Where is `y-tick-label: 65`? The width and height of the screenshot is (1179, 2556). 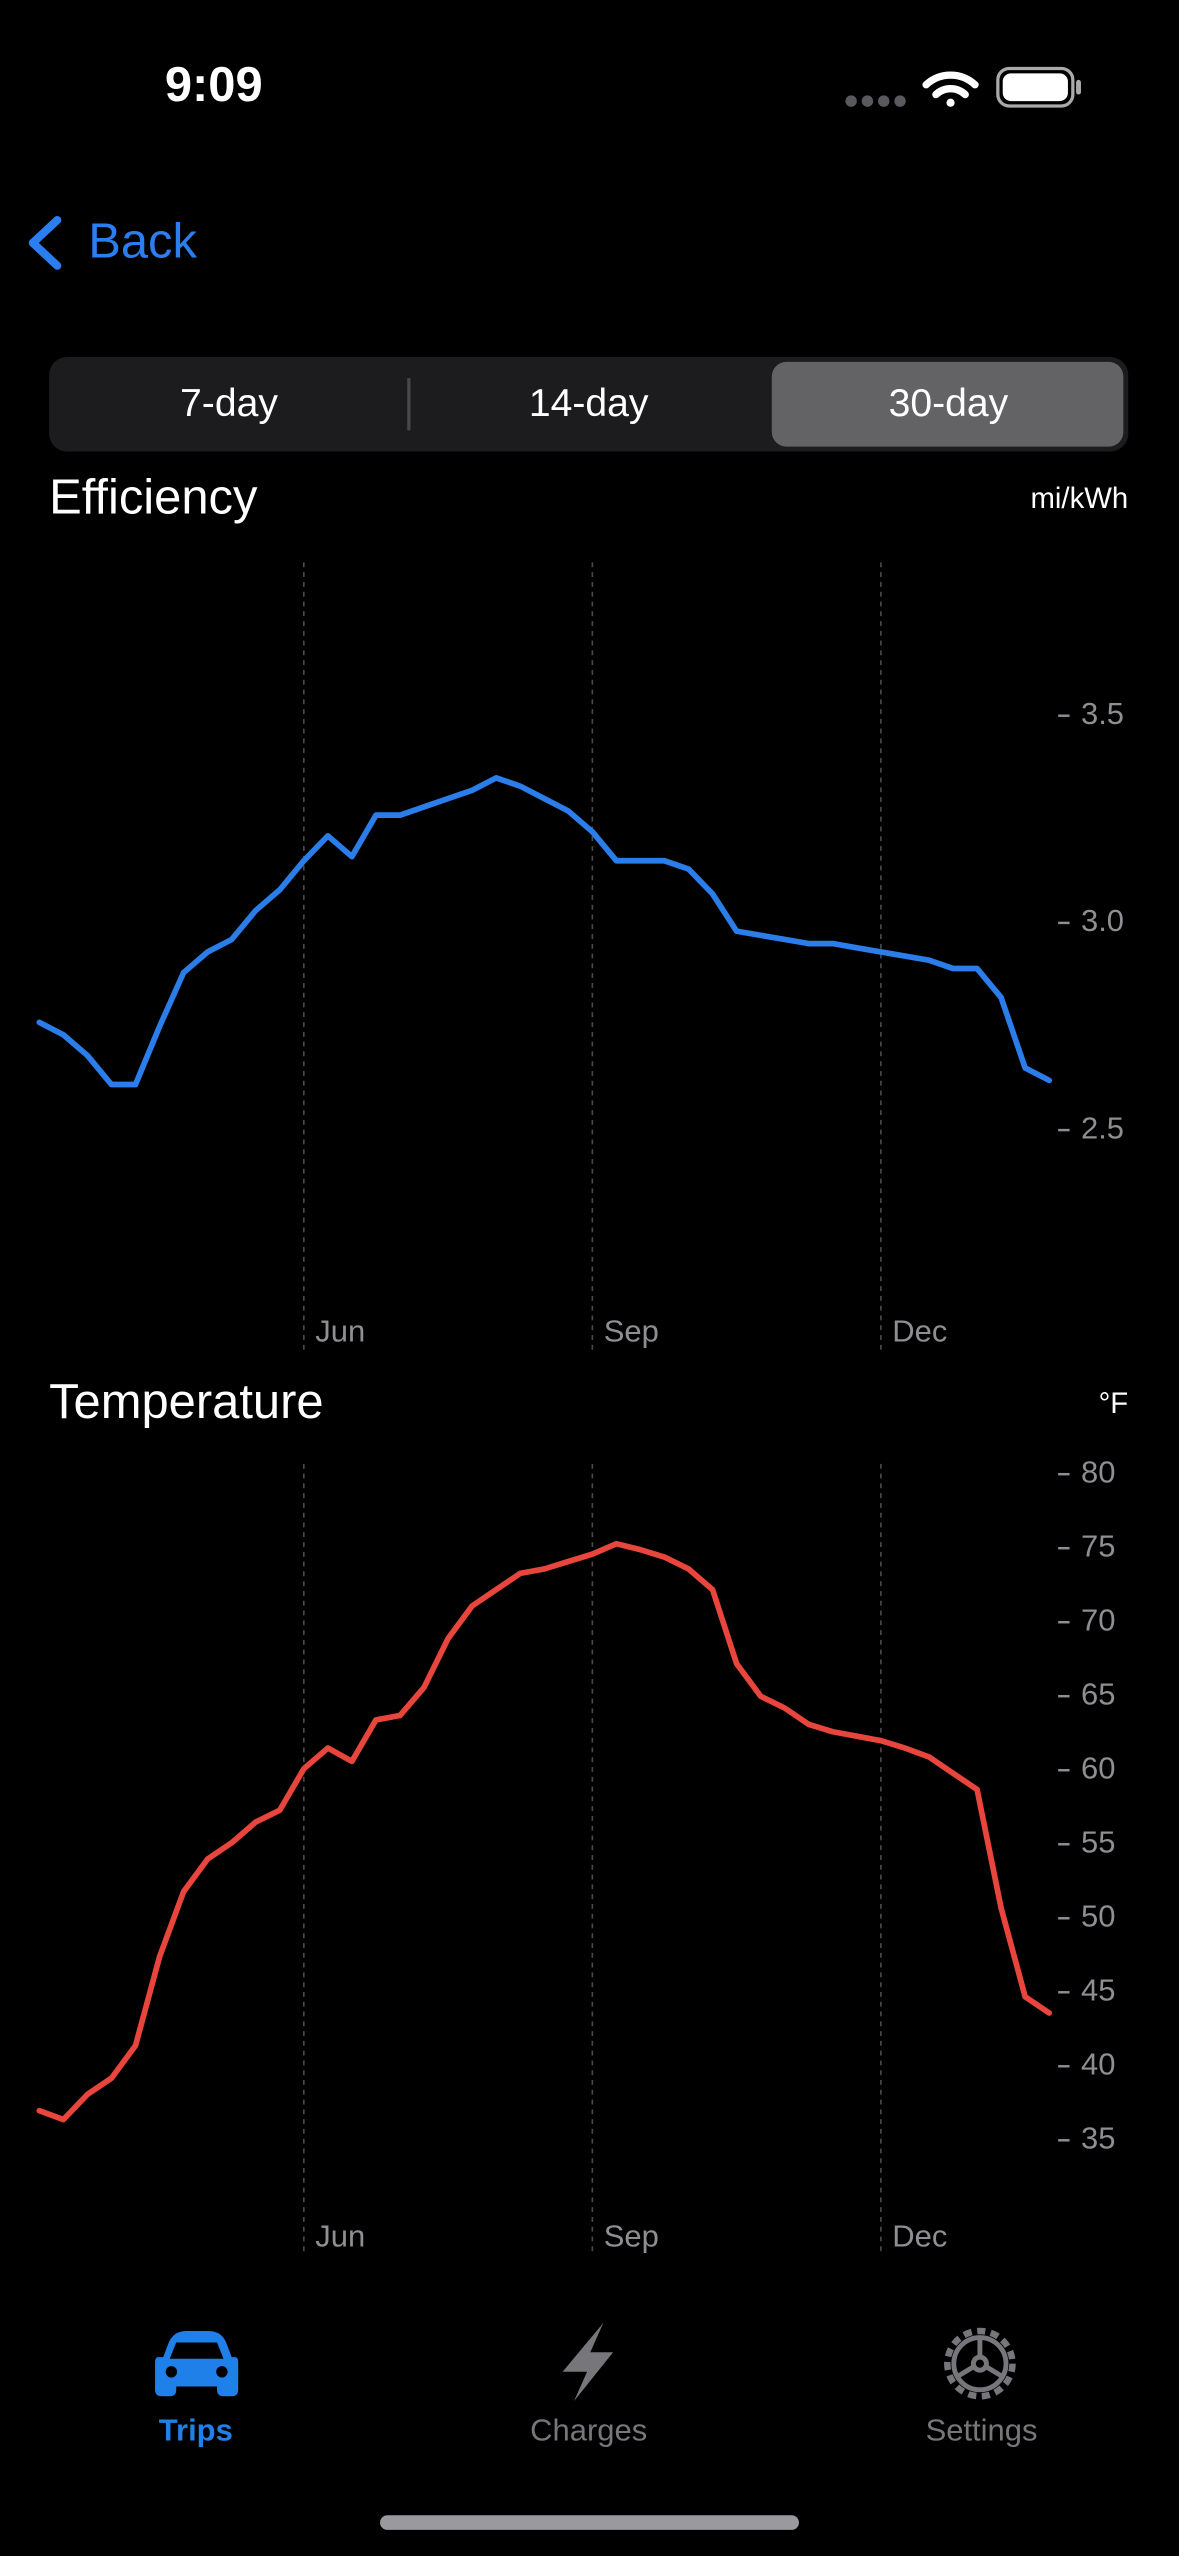
y-tick-label: 65 is located at coordinates (1098, 1693).